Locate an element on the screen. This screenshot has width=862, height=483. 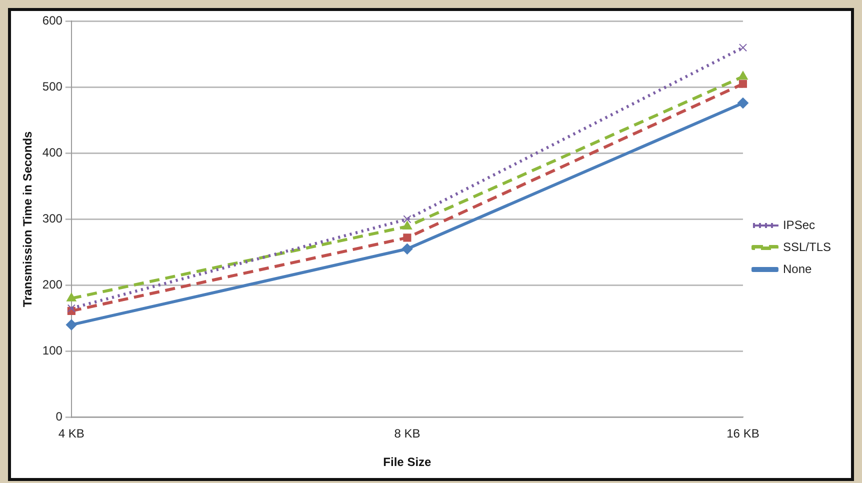
y-tick-label: 200 is located at coordinates (52, 285).